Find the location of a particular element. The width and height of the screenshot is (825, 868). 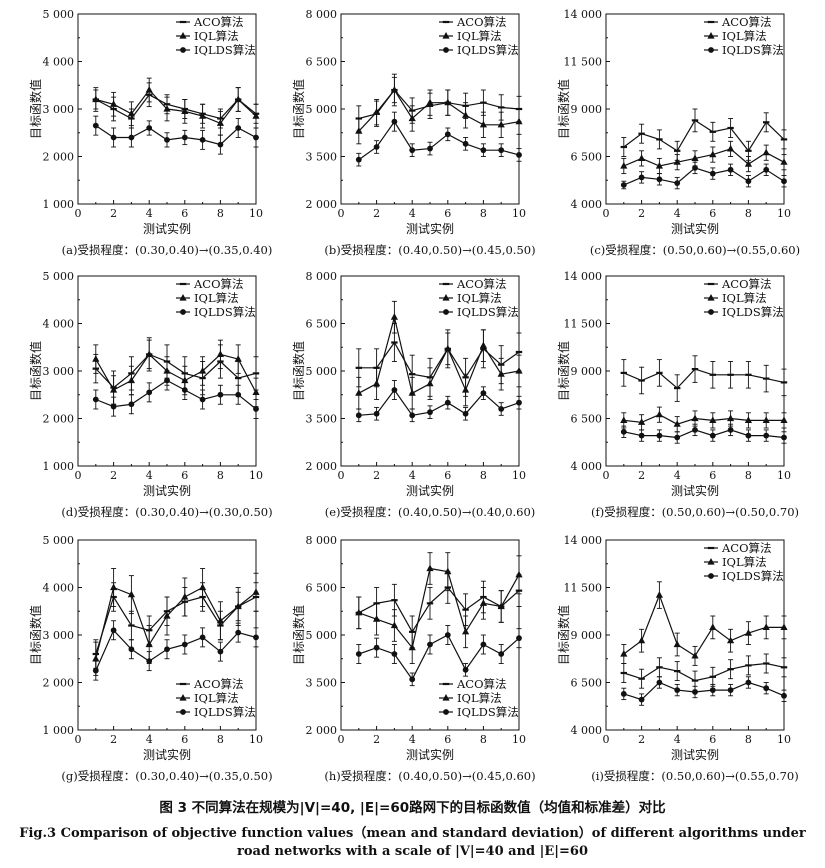

y-tick-label: 8 000 is located at coordinates (322, 540).